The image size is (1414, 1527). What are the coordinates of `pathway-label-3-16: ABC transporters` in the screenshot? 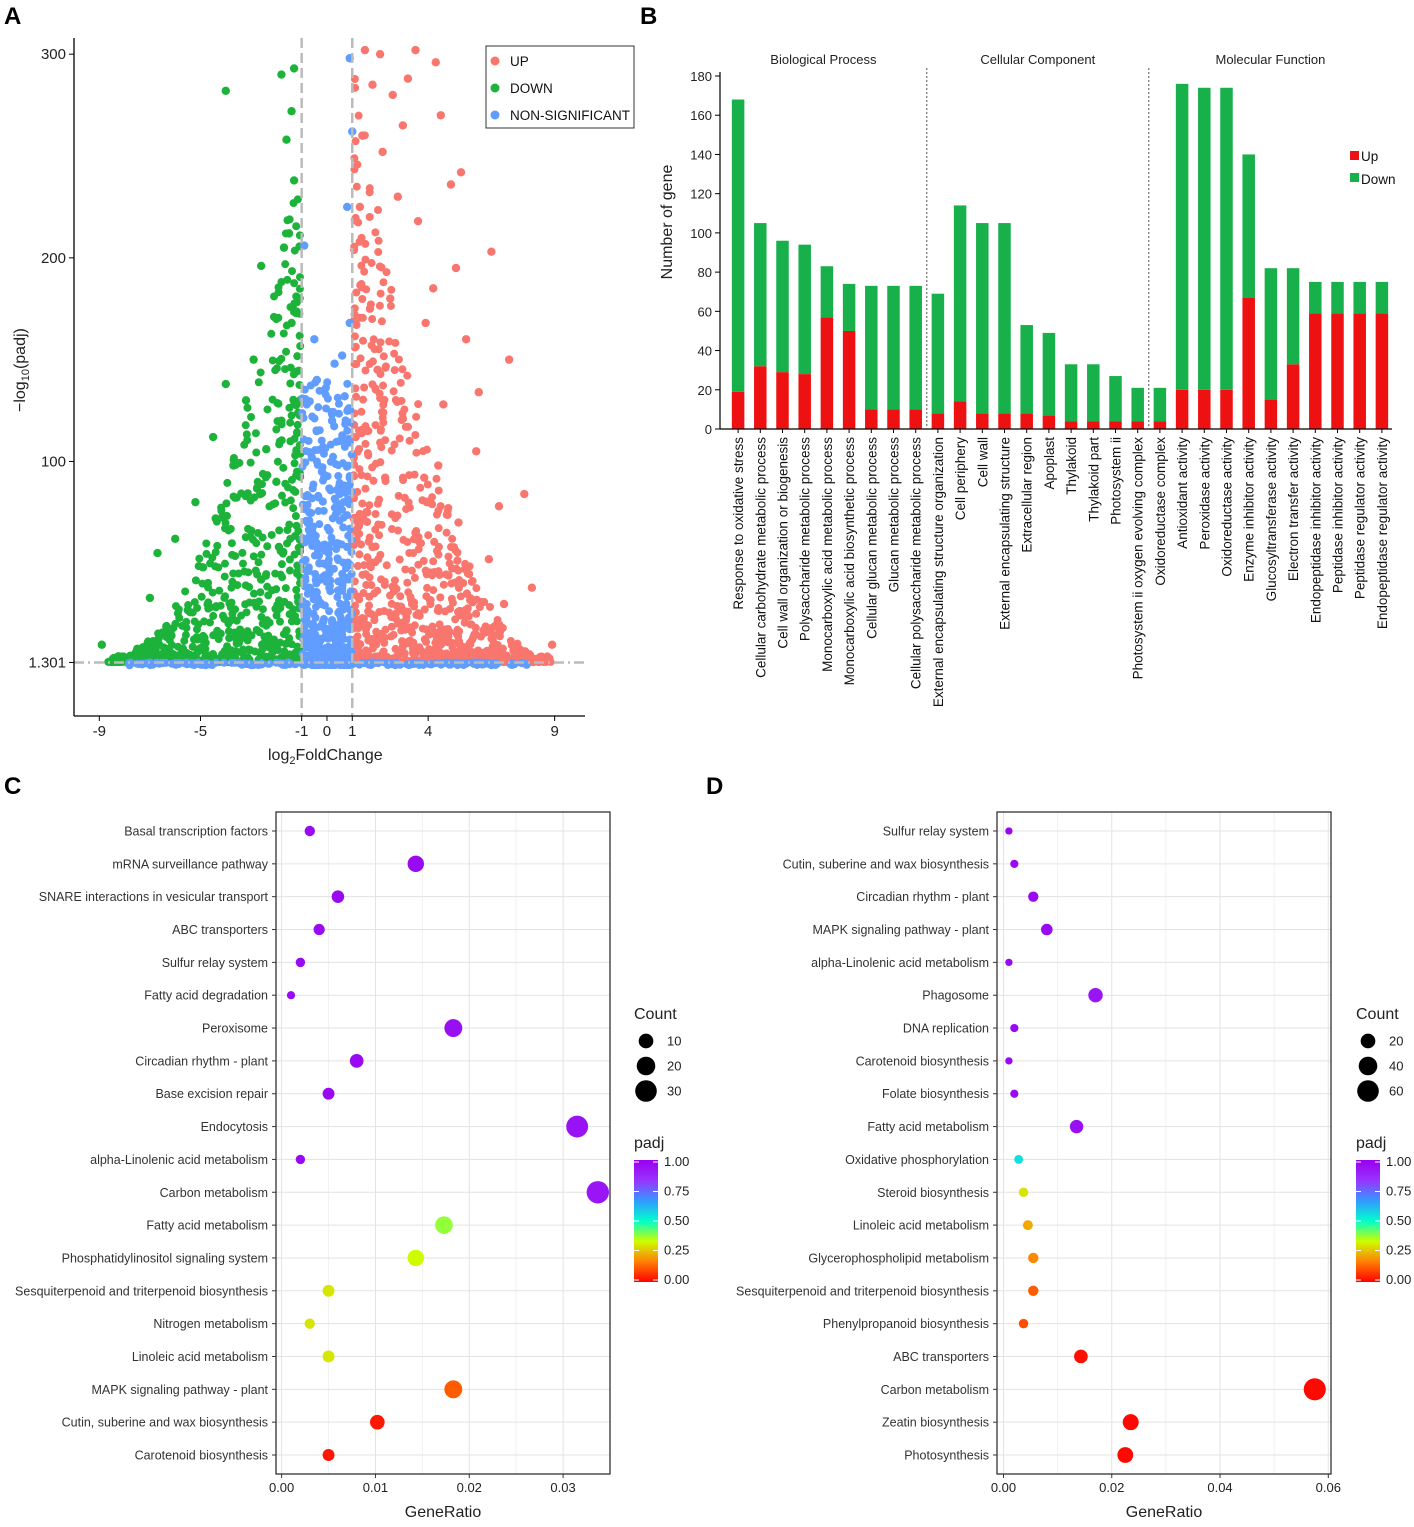 It's located at (941, 1357).